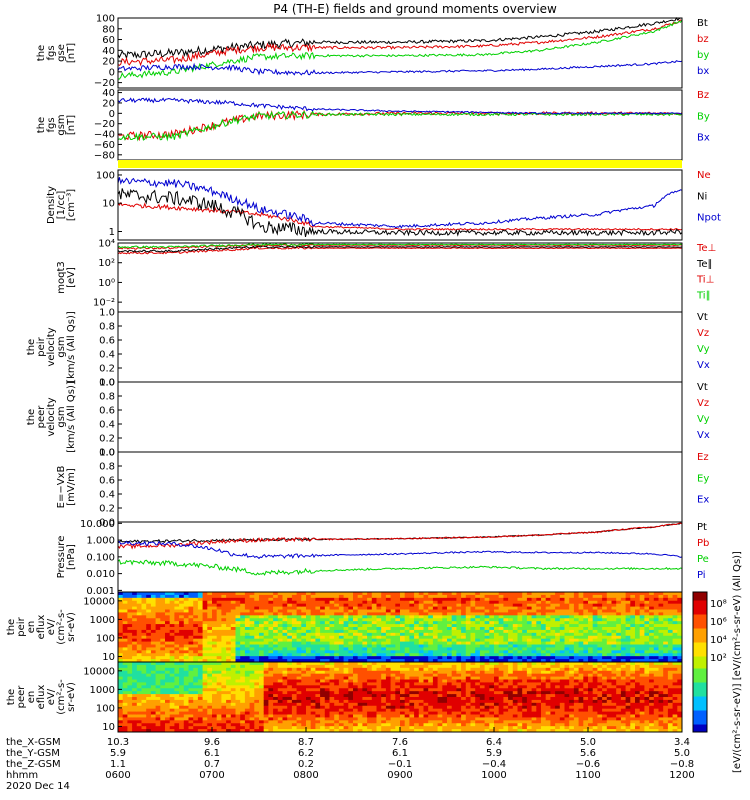 The height and width of the screenshot is (800, 750). Describe the element at coordinates (61, 346) in the screenshot. I see `y-axis-label: gsm` at that location.